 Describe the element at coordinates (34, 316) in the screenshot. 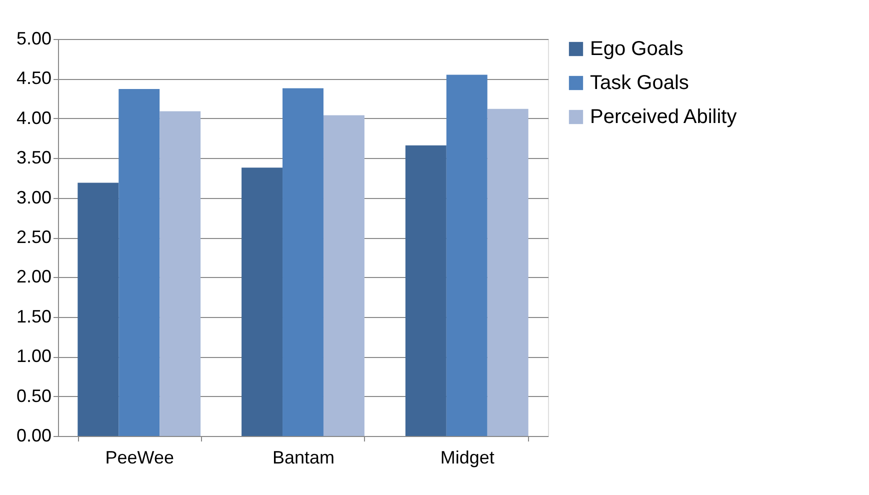

I see `y-tick-label: 1.50` at that location.